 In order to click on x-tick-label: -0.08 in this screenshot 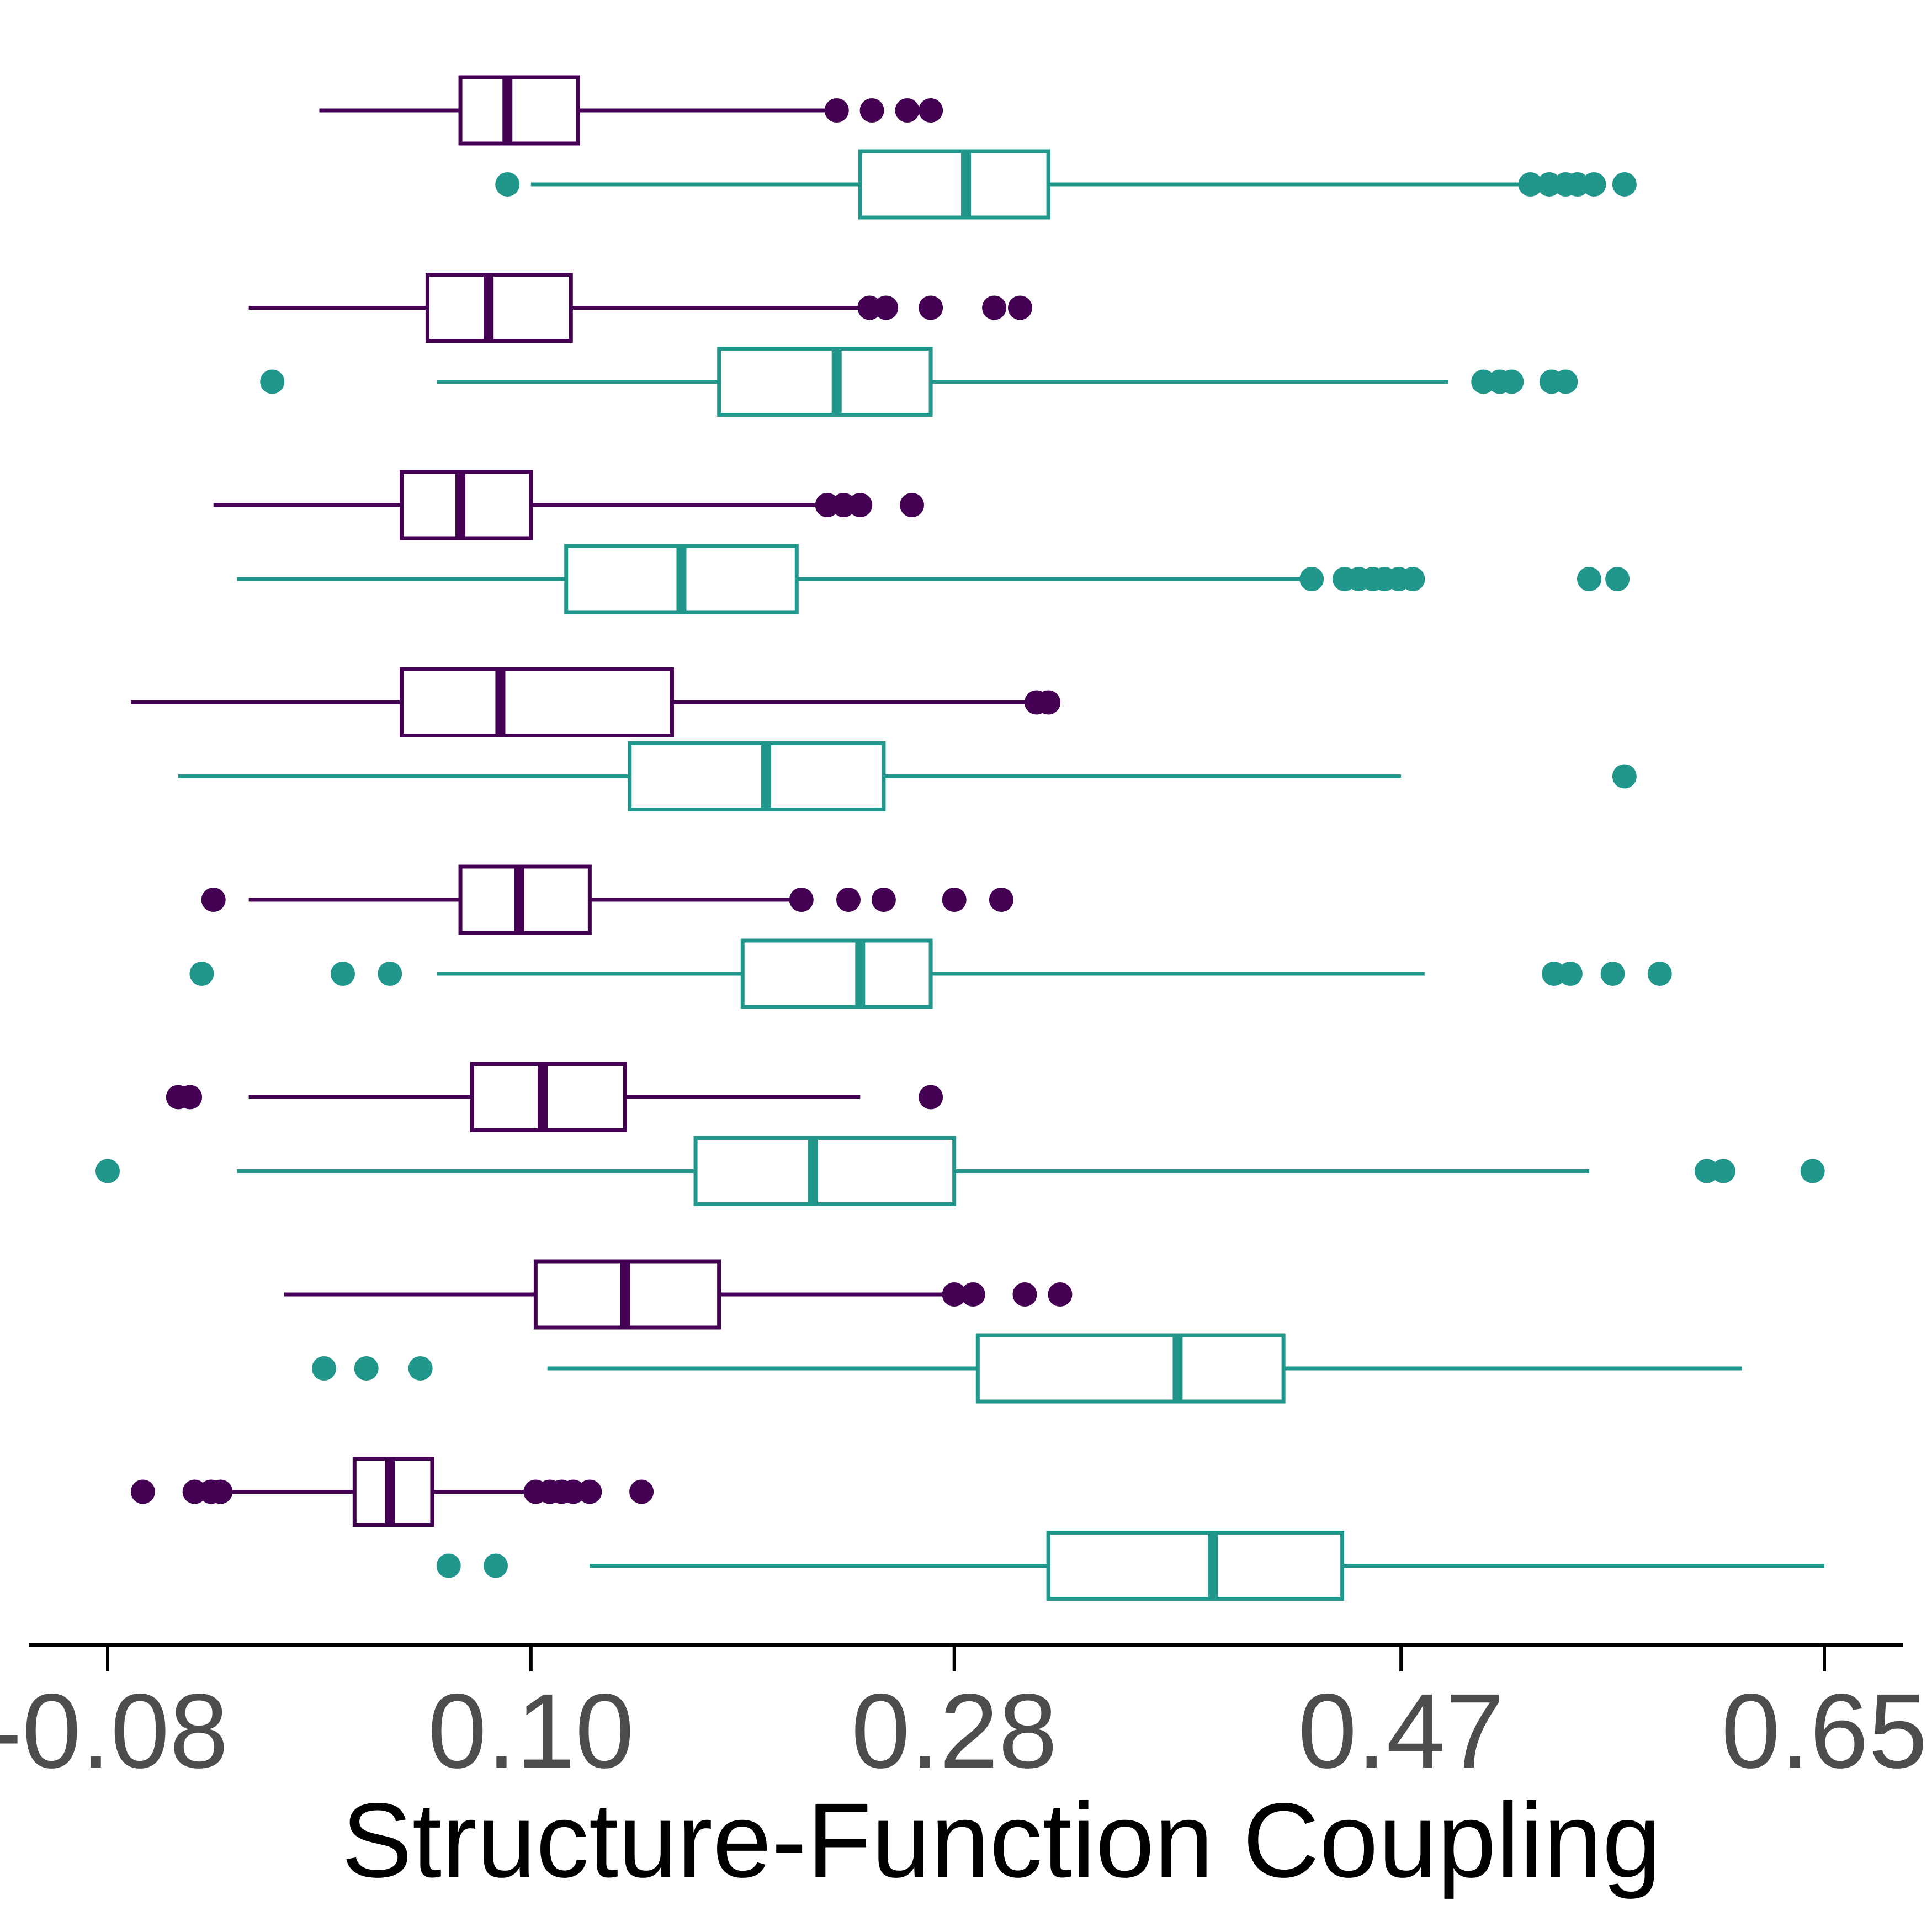, I will do `click(115, 1731)`.